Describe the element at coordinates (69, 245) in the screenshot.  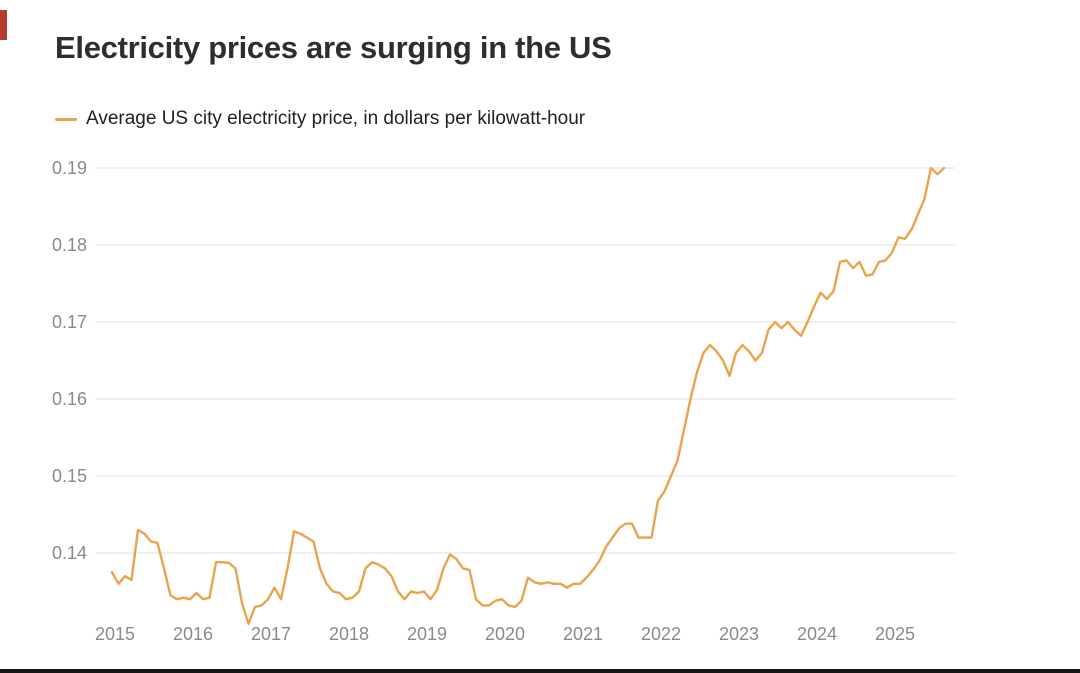
I see `y-axis-tick-label: 0.18` at that location.